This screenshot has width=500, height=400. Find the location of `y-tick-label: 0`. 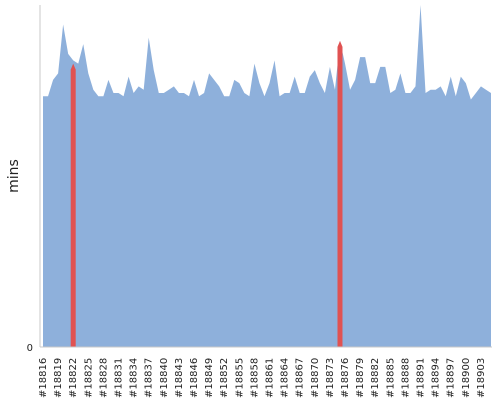

y-tick-label: 0 is located at coordinates (30, 348).